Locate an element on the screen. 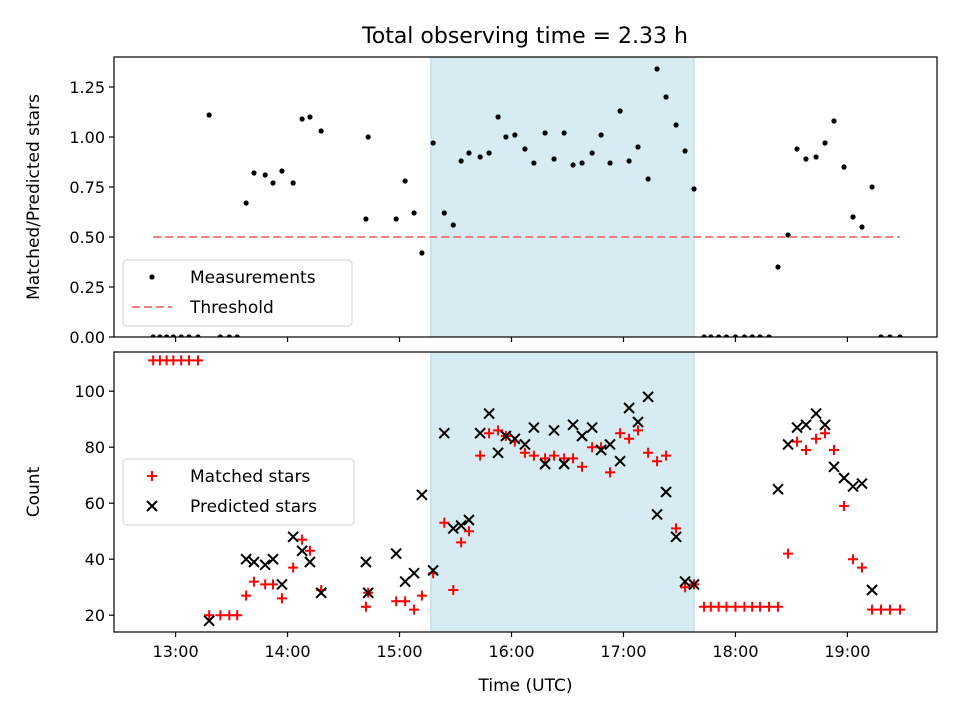  y-tick-label: 20 is located at coordinates (95, 615).